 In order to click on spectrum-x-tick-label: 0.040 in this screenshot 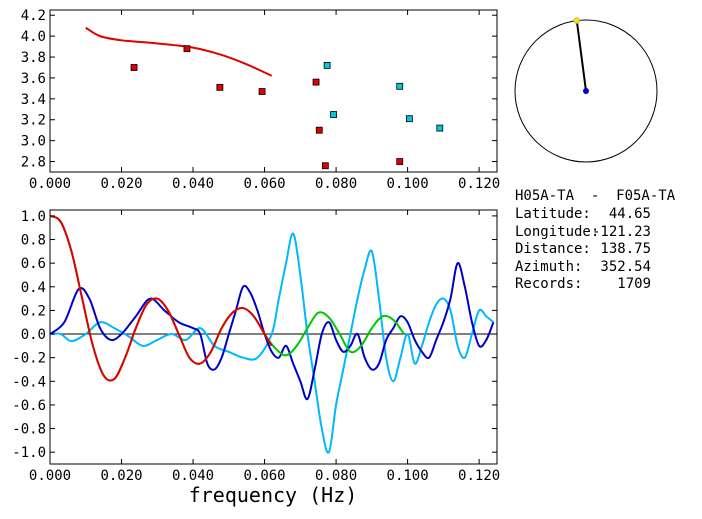, I will do `click(193, 476)`.